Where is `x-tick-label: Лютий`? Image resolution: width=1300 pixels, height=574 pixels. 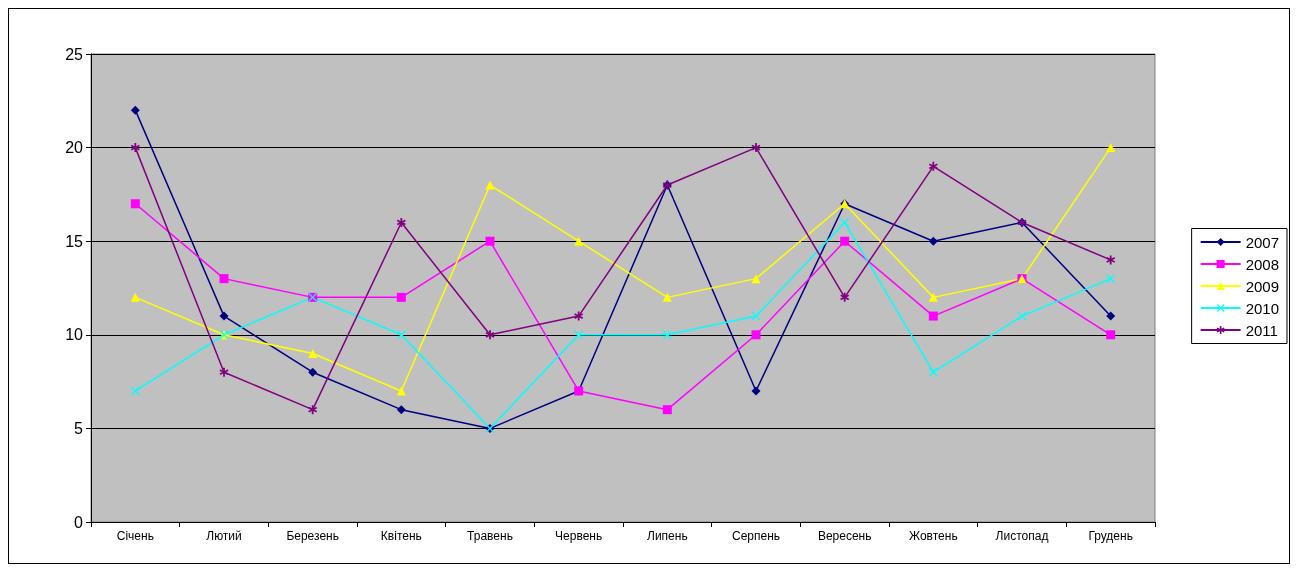
x-tick-label: Лютий is located at coordinates (224, 536).